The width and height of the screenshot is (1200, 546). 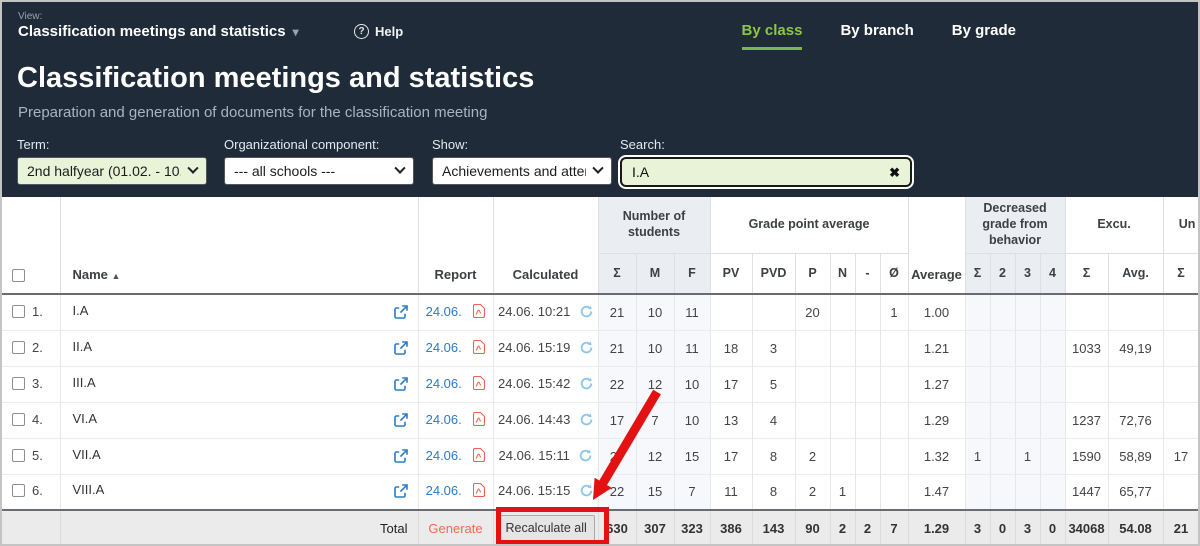 I want to click on generate-button: Generate, so click(x=455, y=528).